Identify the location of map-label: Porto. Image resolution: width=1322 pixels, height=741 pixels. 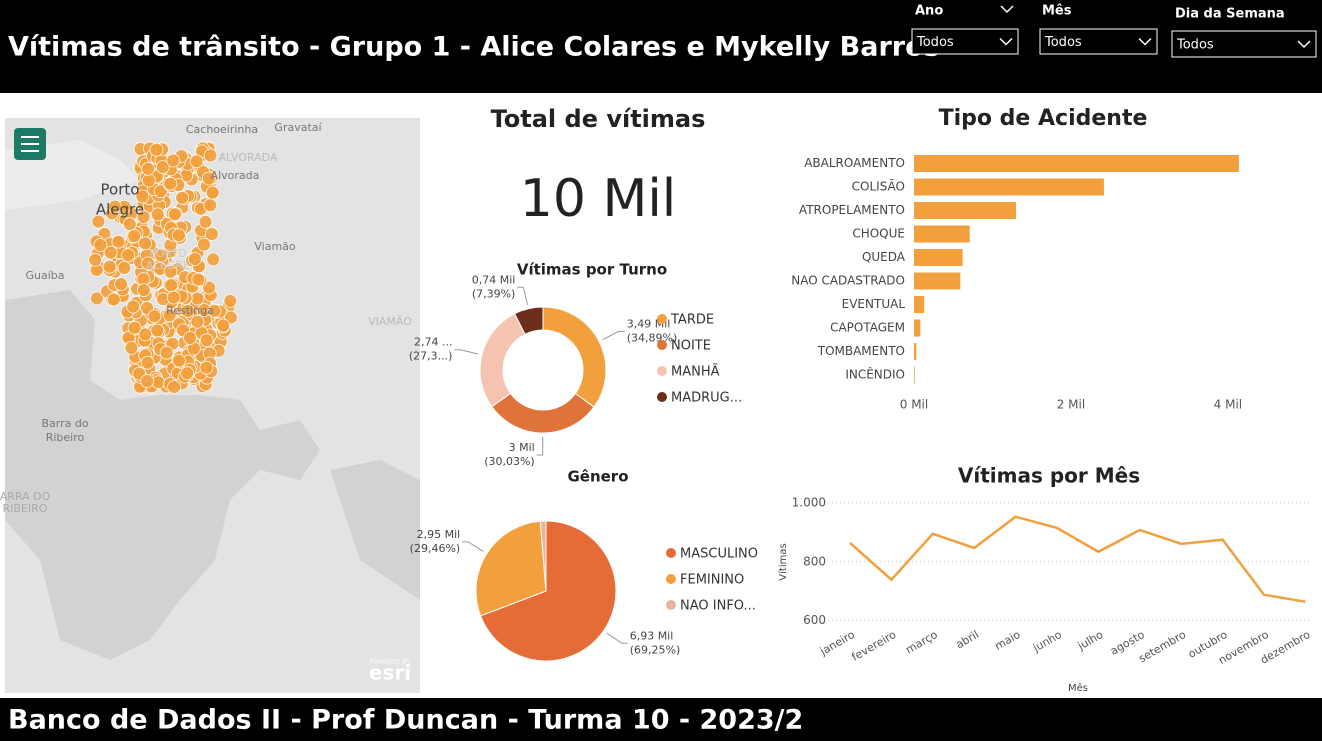
(120, 190).